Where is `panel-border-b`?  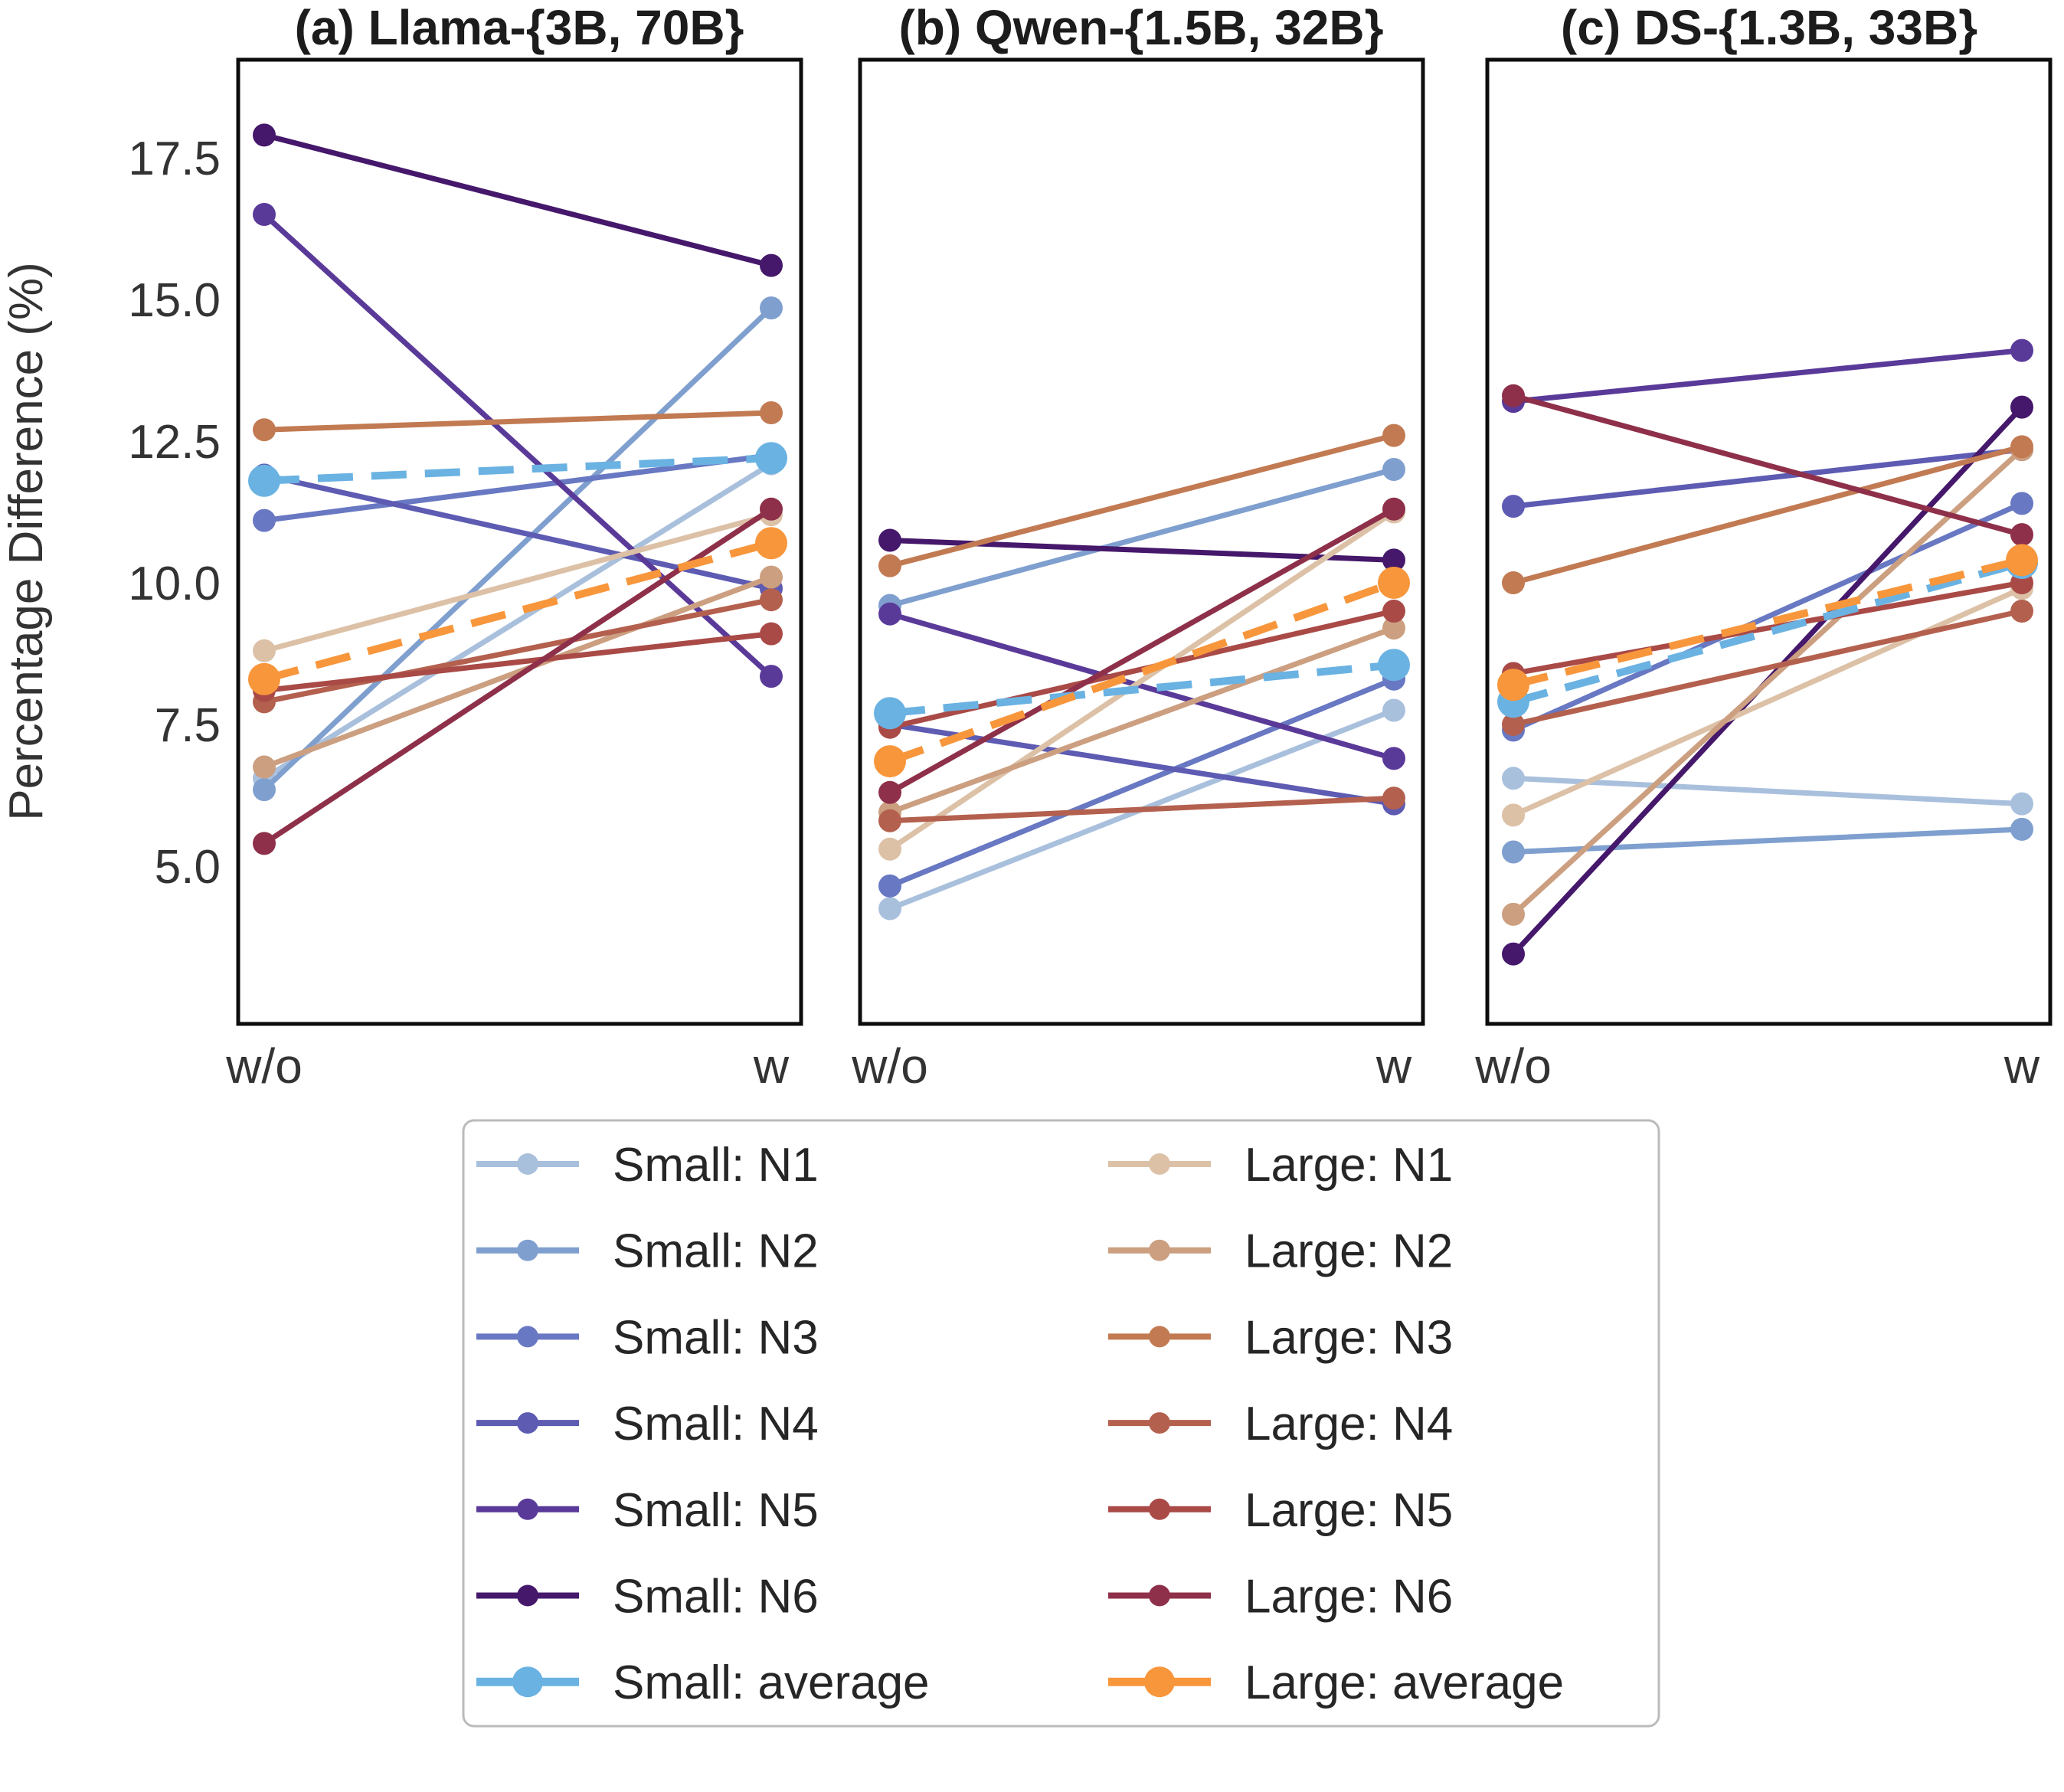
panel-border-b is located at coordinates (1141, 541).